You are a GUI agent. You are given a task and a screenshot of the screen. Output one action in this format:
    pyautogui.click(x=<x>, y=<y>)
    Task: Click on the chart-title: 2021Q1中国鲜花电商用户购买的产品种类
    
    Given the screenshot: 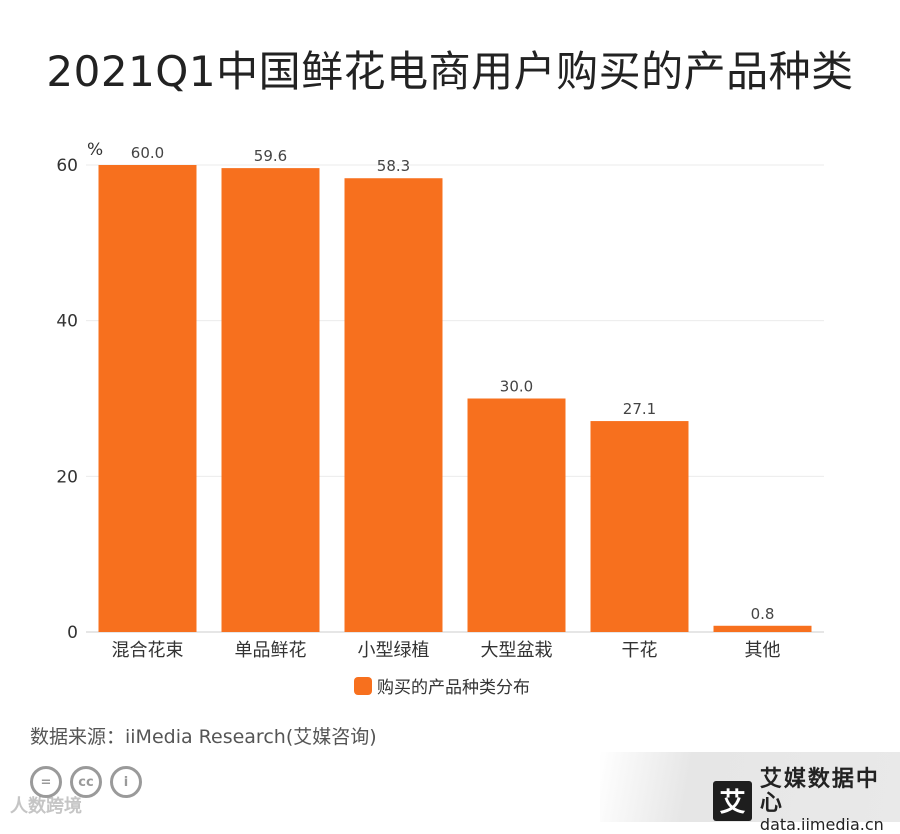 What is the action you would take?
    pyautogui.click(x=450, y=71)
    